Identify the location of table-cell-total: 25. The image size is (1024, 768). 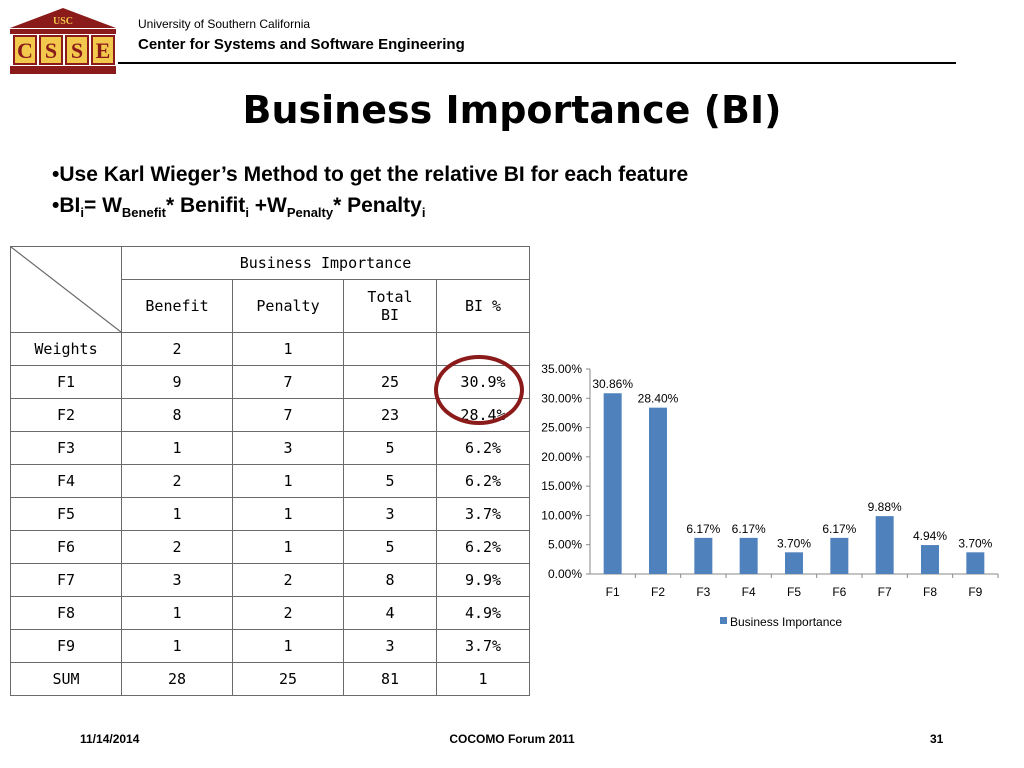
(390, 382).